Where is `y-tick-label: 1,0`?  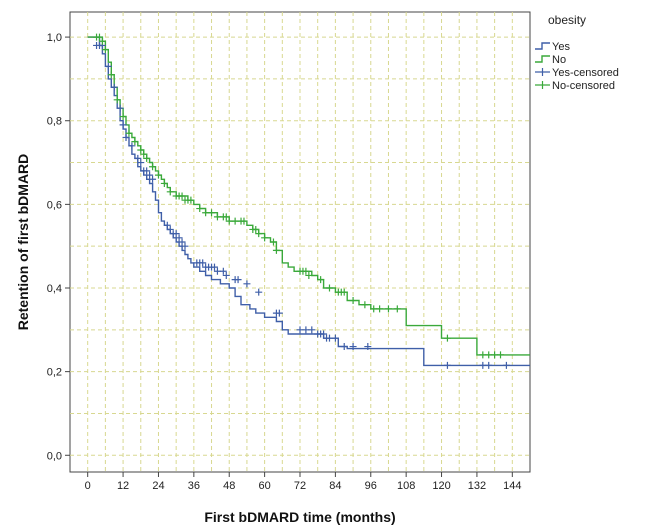 y-tick-label: 1,0 is located at coordinates (54, 38).